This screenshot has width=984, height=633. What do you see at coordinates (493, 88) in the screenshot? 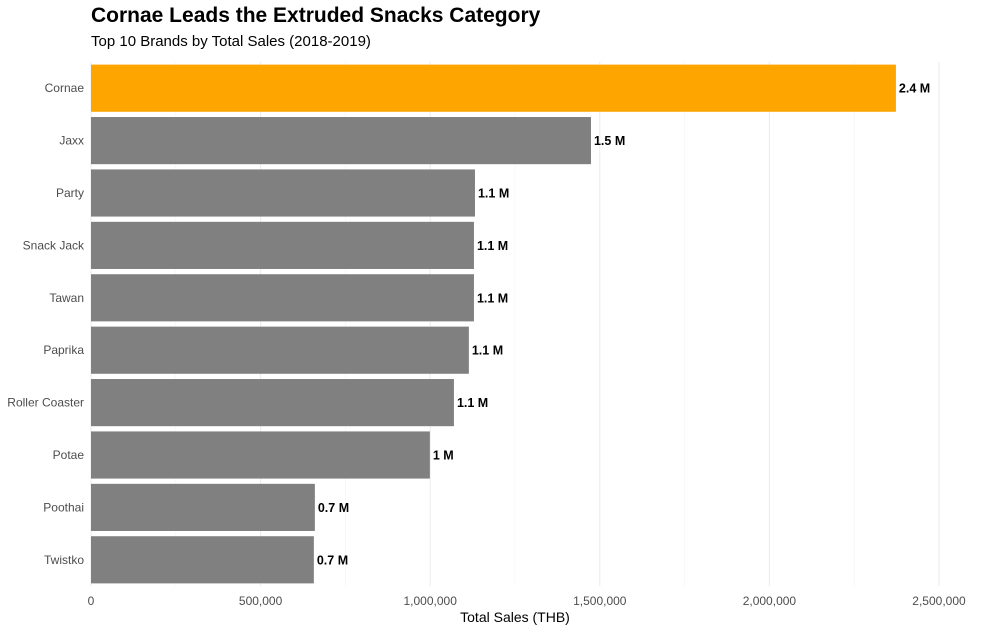
I see `bar-cornae` at bounding box center [493, 88].